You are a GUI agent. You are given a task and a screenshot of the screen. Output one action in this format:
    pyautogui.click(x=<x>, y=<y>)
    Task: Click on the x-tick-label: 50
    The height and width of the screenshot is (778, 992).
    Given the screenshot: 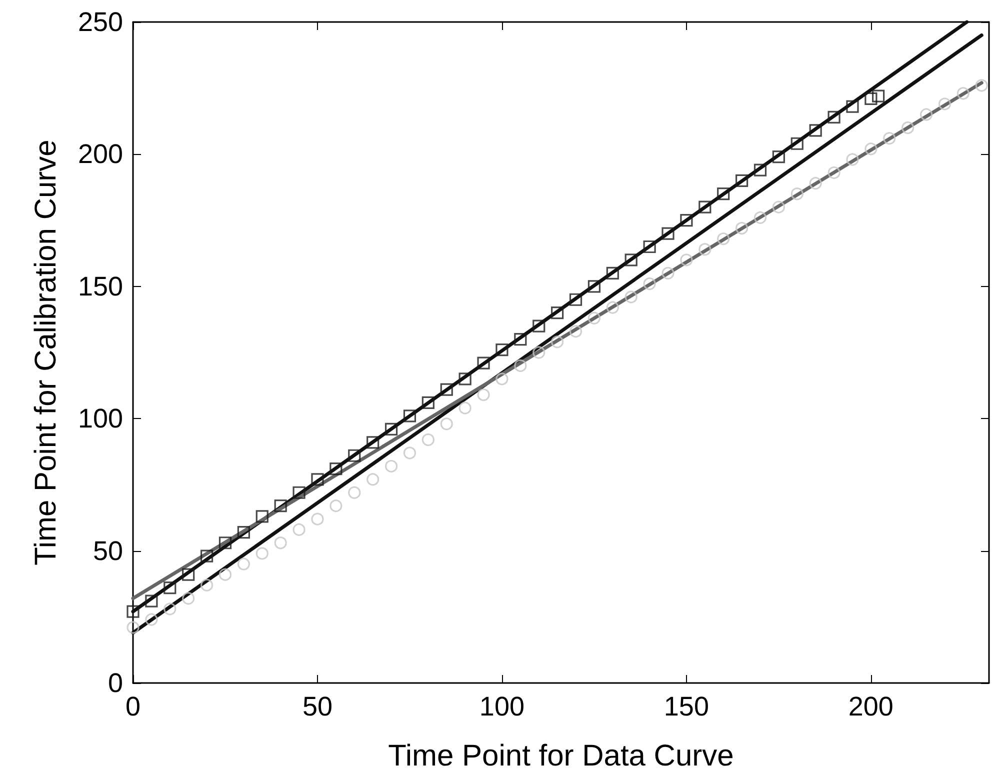 What is the action you would take?
    pyautogui.click(x=317, y=707)
    